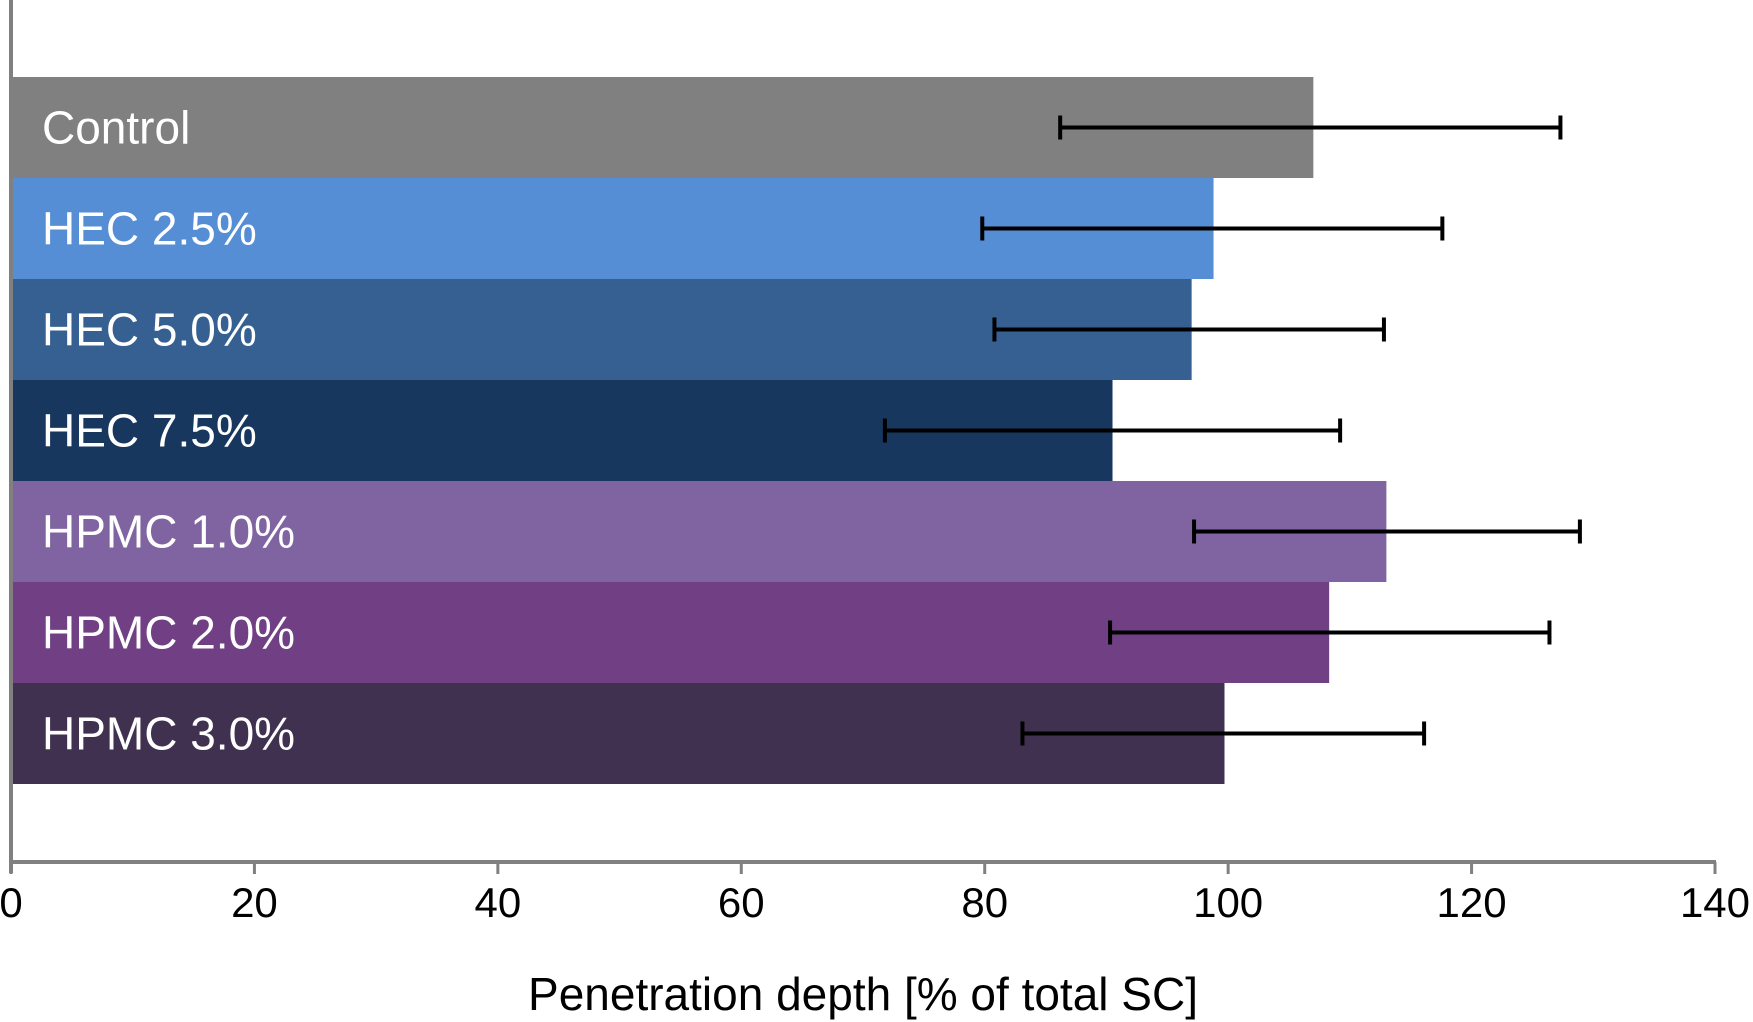 This screenshot has height=1022, width=1753. What do you see at coordinates (149, 330) in the screenshot?
I see `bar-label-hec-5-0: HEC 5.0%` at bounding box center [149, 330].